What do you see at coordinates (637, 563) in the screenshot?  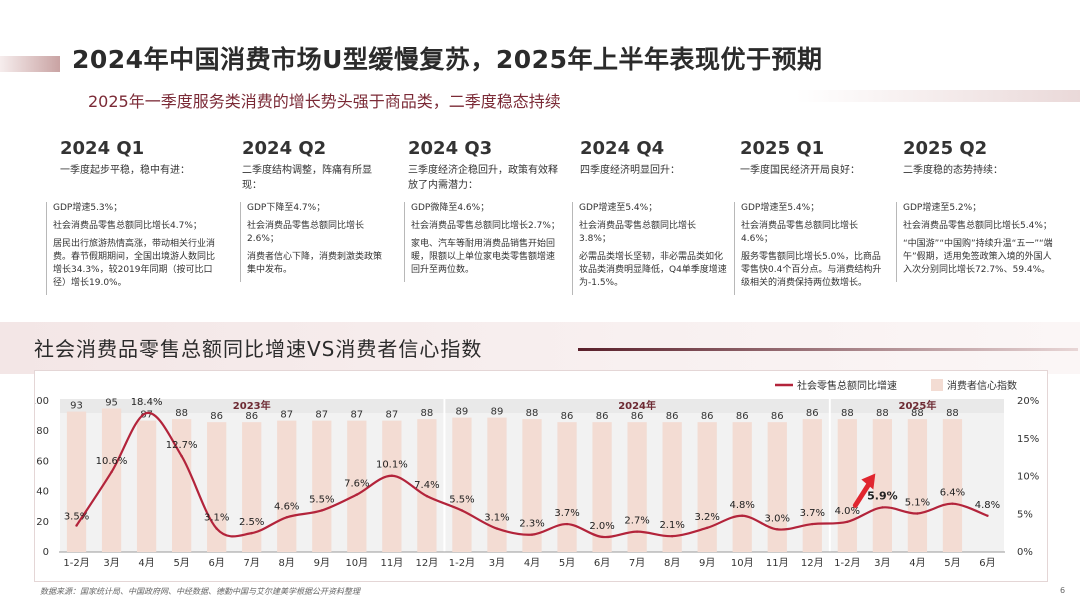 I see `category-label: 7月` at bounding box center [637, 563].